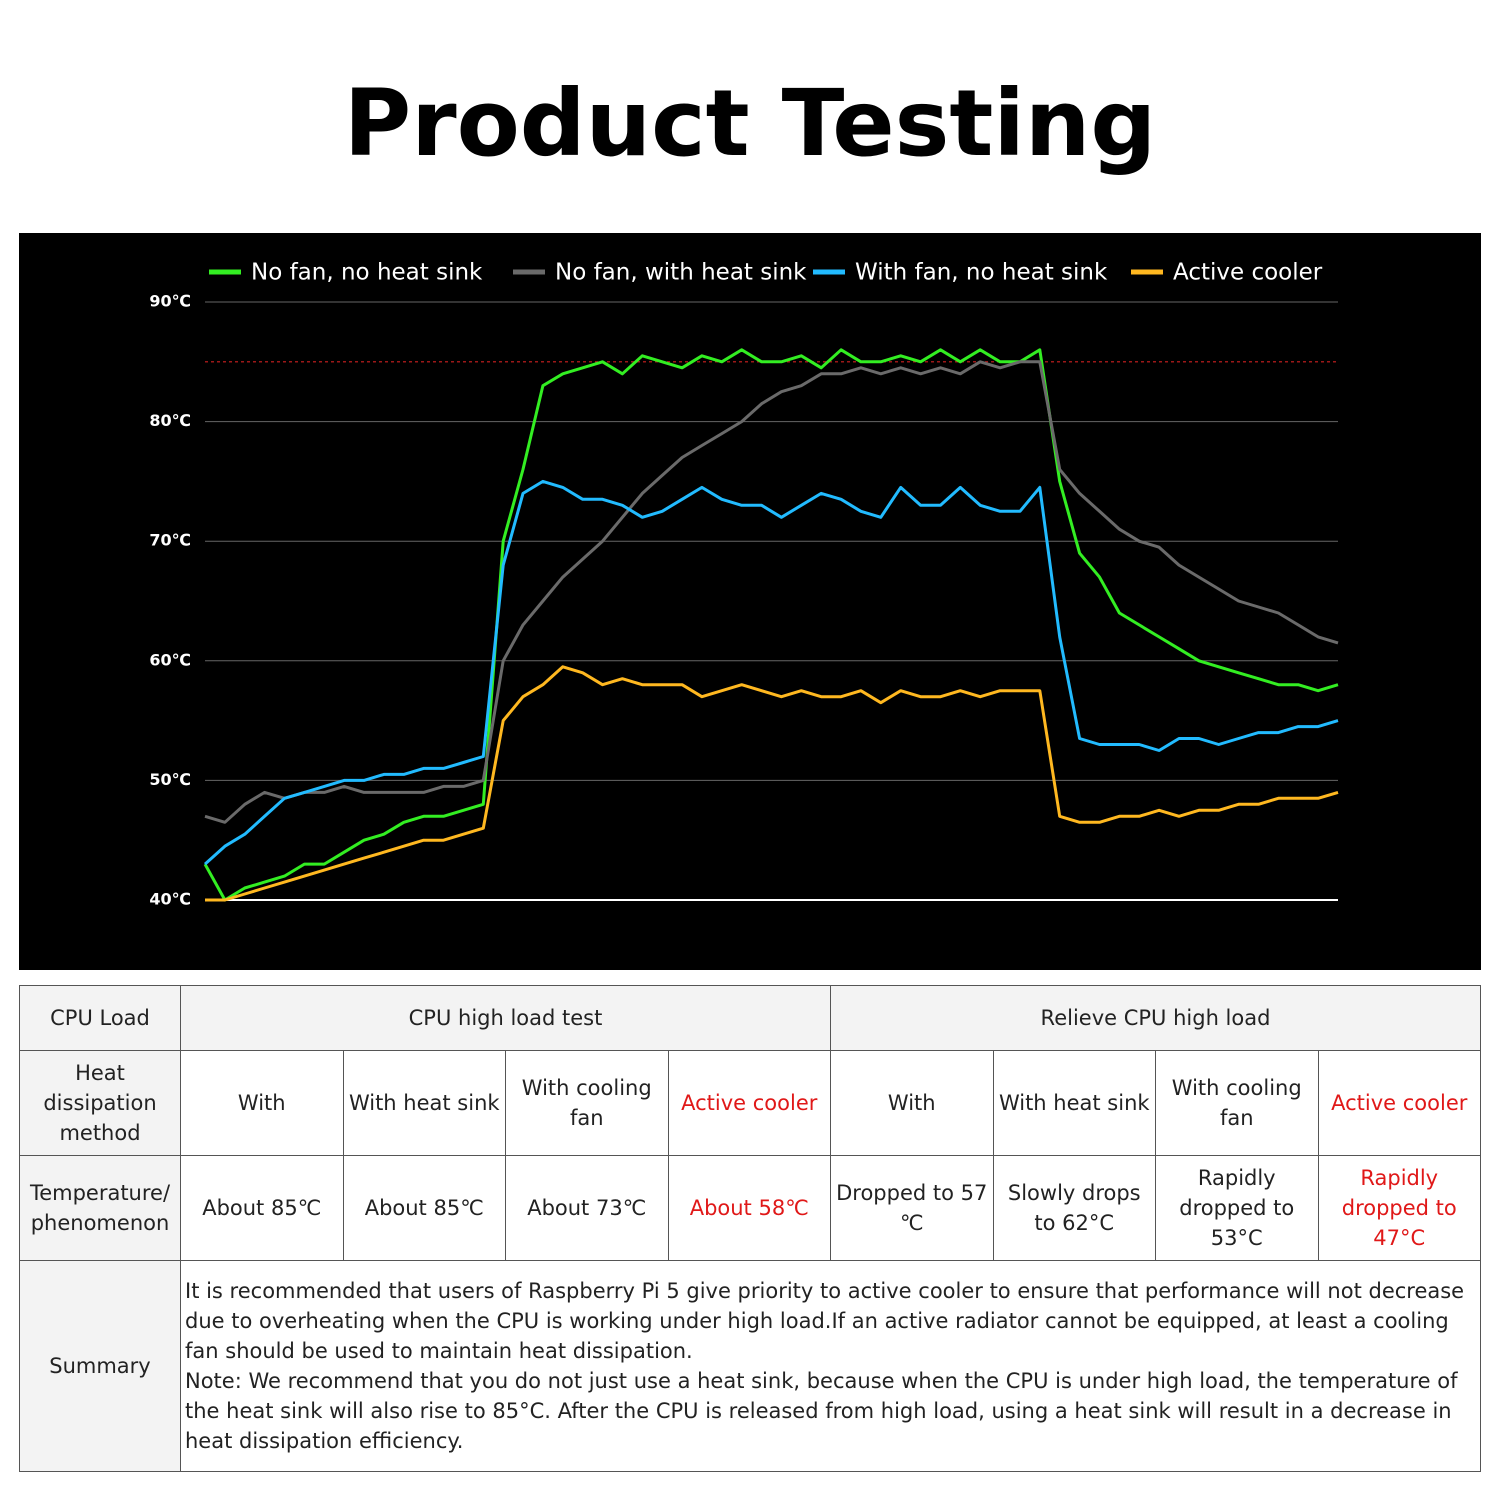 This screenshot has height=1500, width=1500. I want to click on y-tick-label: 50℃, so click(170, 779).